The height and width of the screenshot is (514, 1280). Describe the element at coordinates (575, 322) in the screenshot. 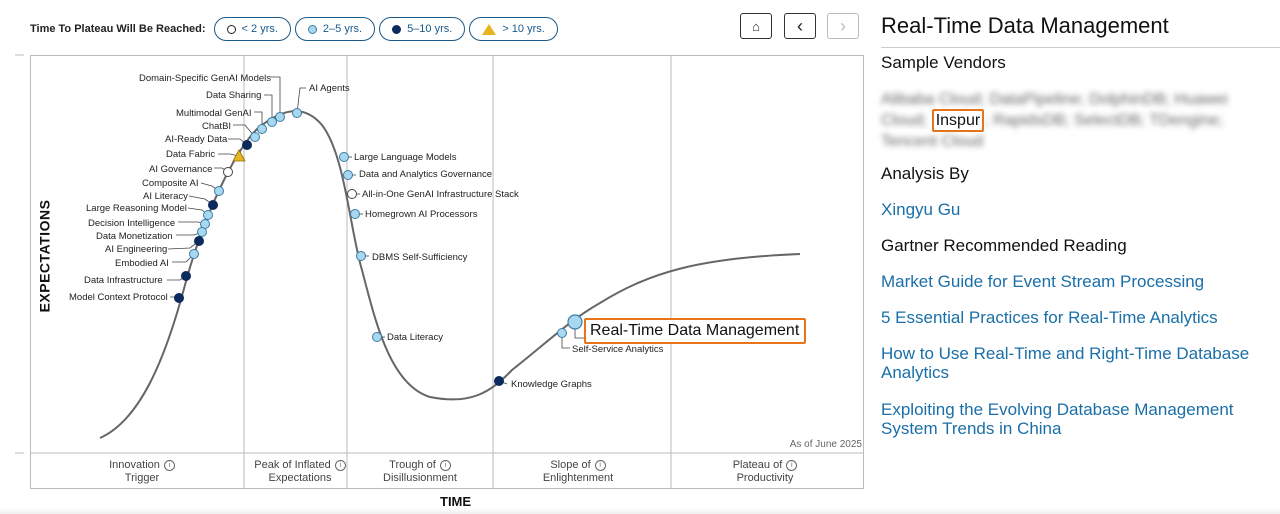

I see `selected-technology-marker` at that location.